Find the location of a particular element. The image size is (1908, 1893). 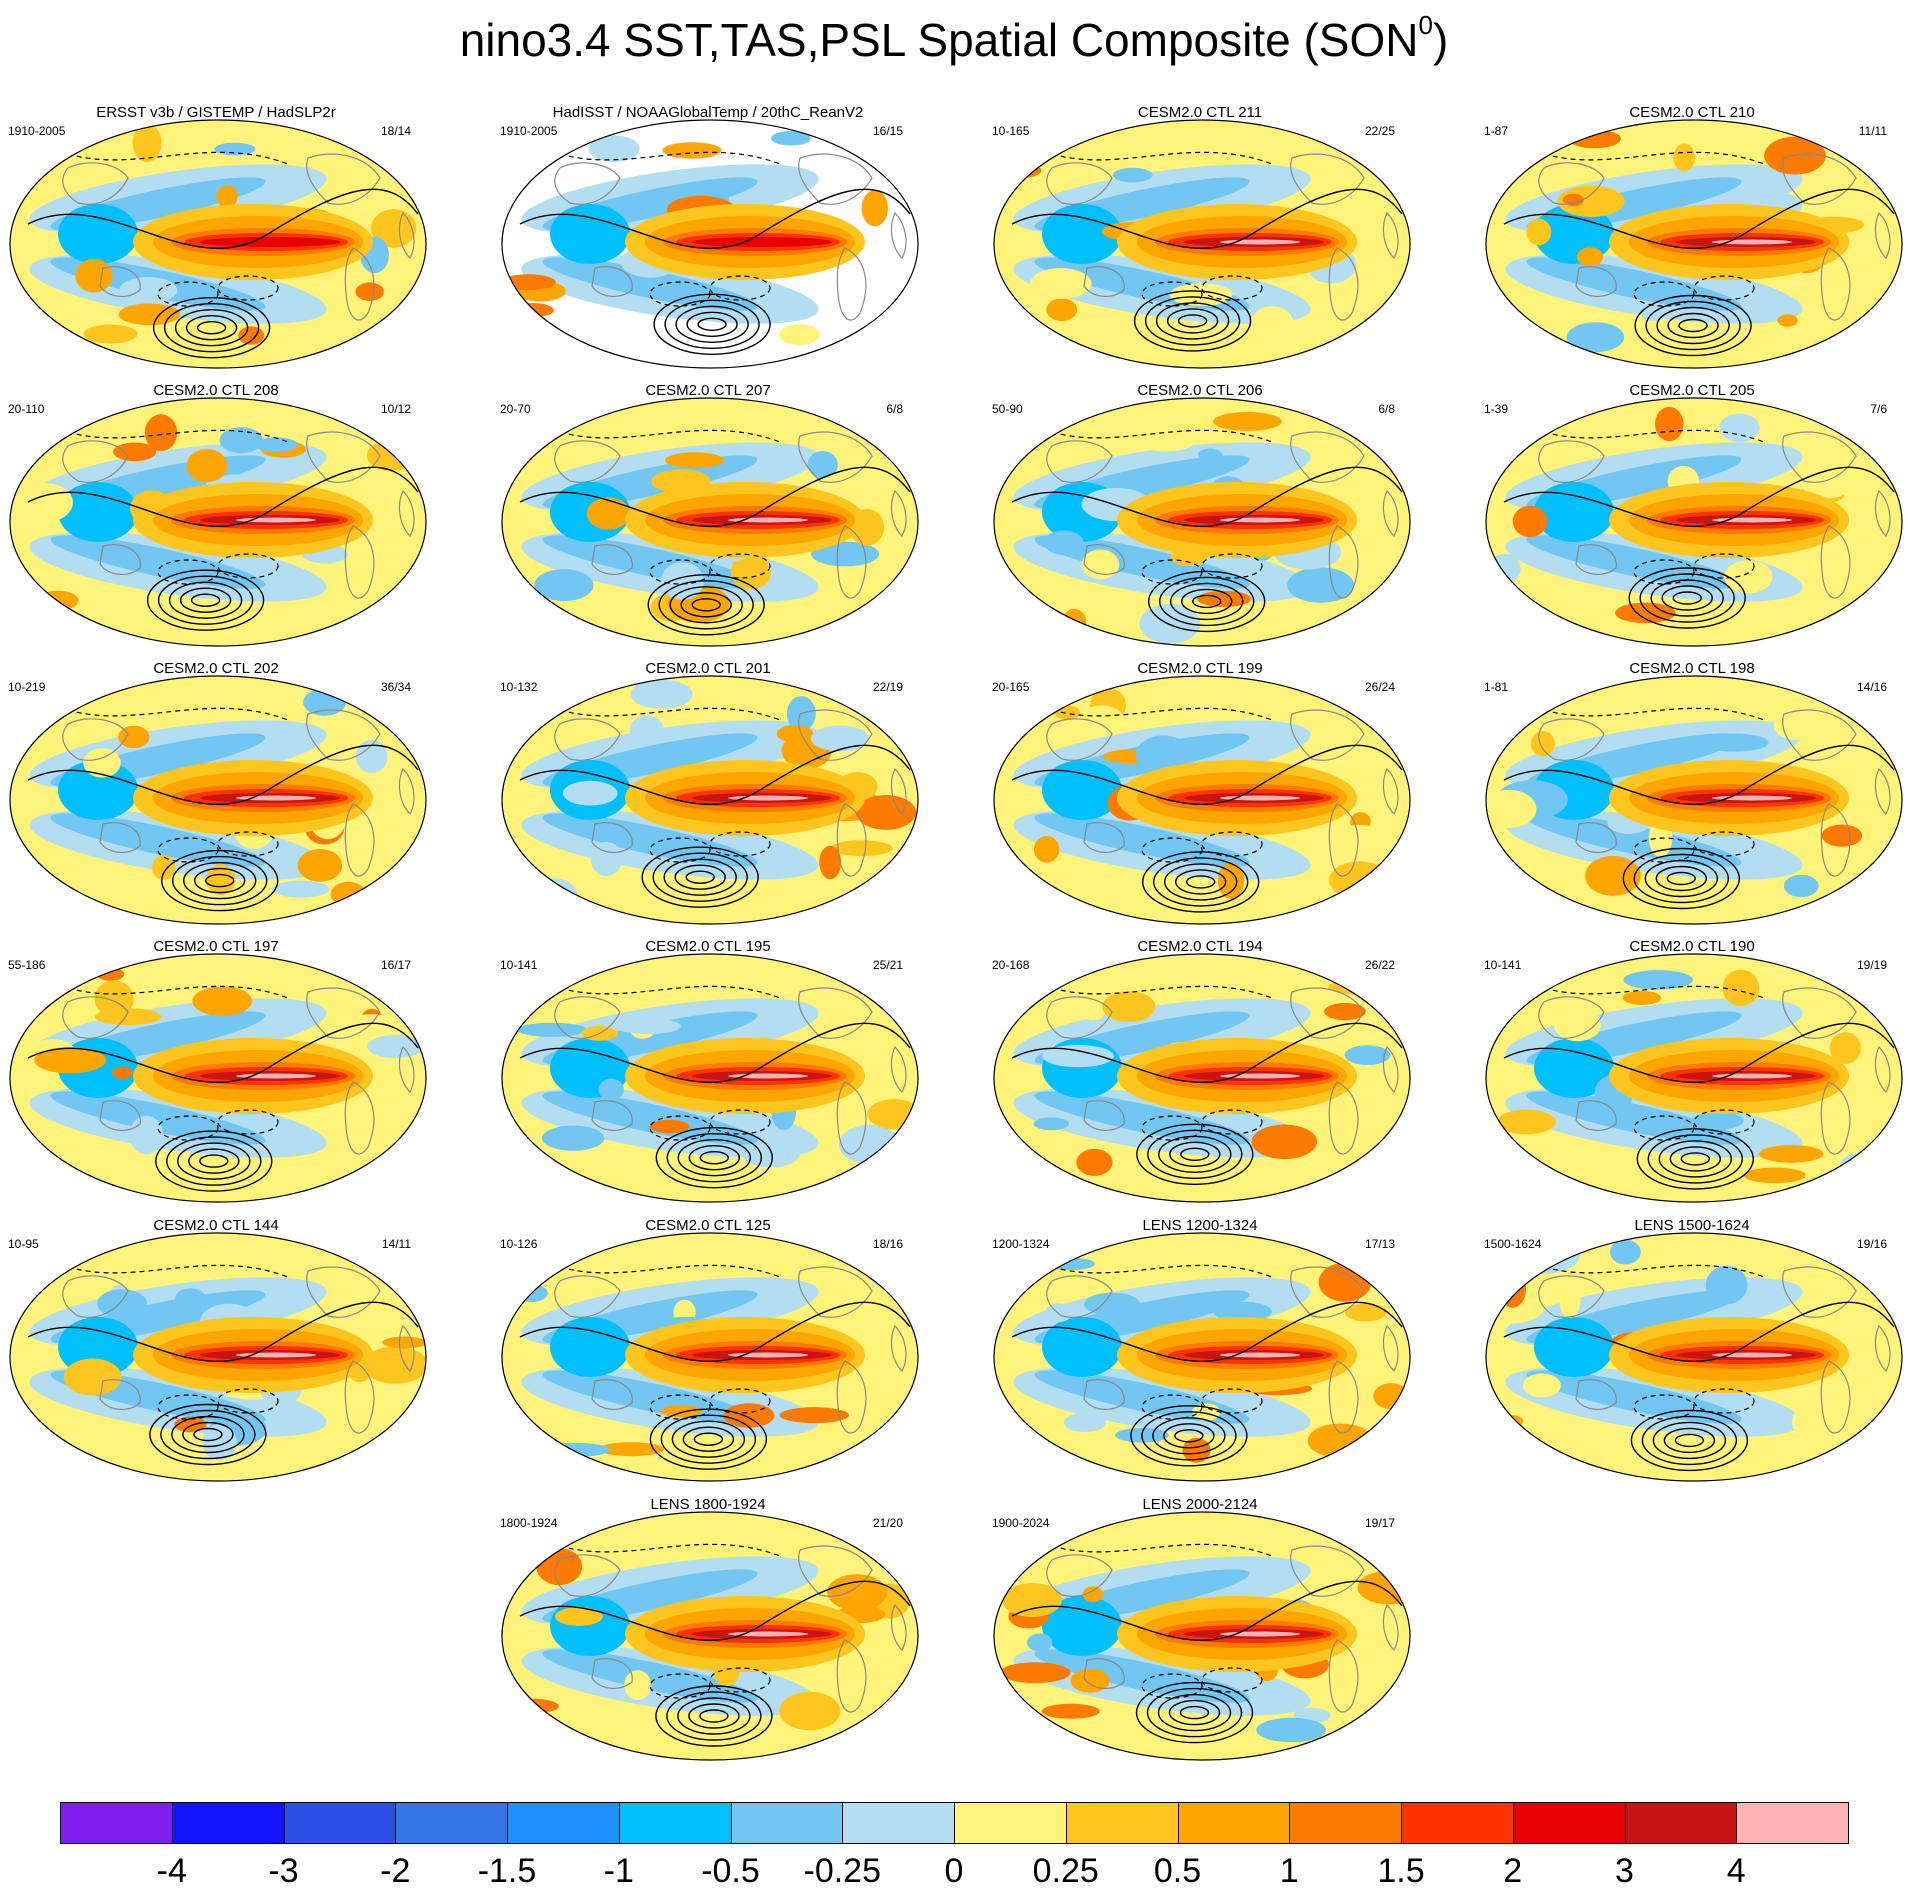

map-panel: CESM2.0 CTL 144 10-95 14/11 is located at coordinates (216, 1352).